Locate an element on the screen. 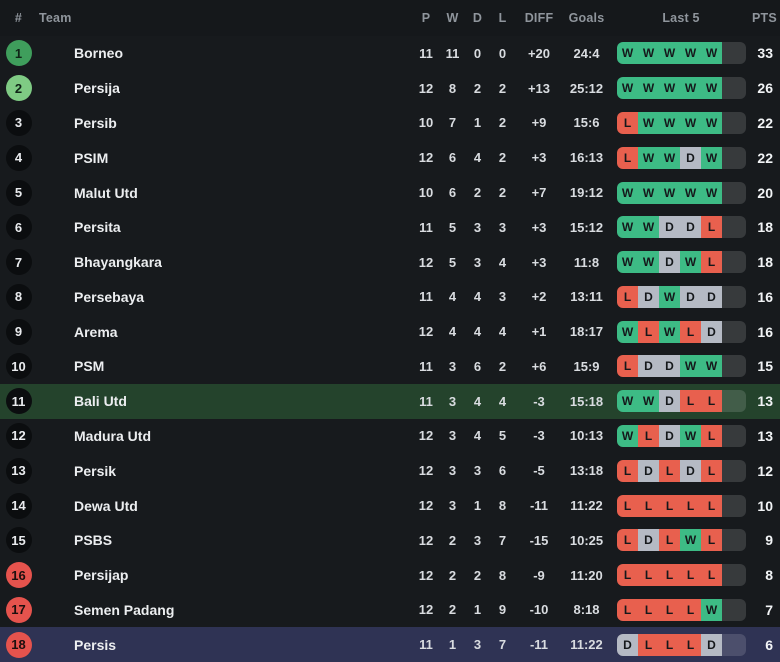 The image size is (780, 662). team-name: Dewa Utd is located at coordinates (106, 505).